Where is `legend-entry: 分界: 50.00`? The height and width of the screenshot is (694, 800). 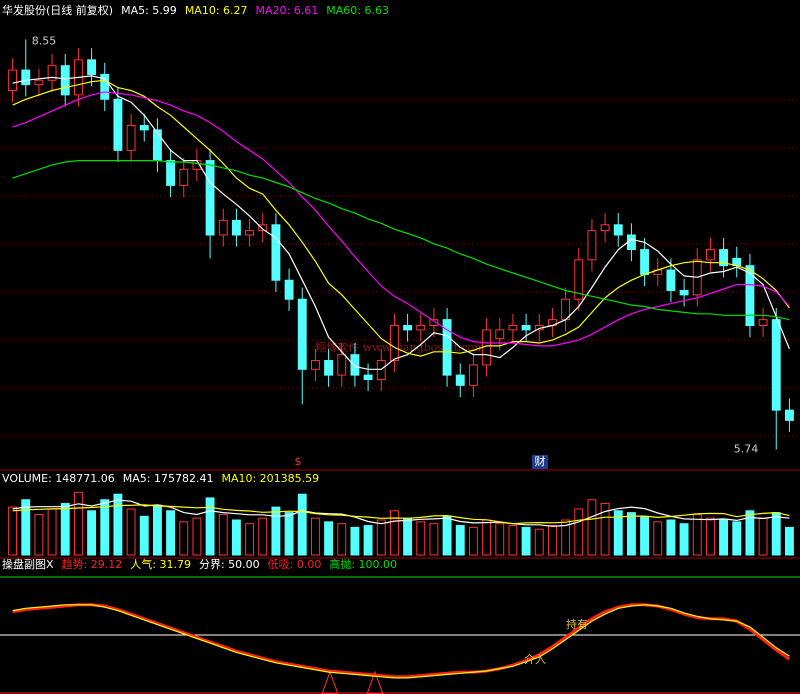 legend-entry: 分界: 50.00 is located at coordinates (229, 564).